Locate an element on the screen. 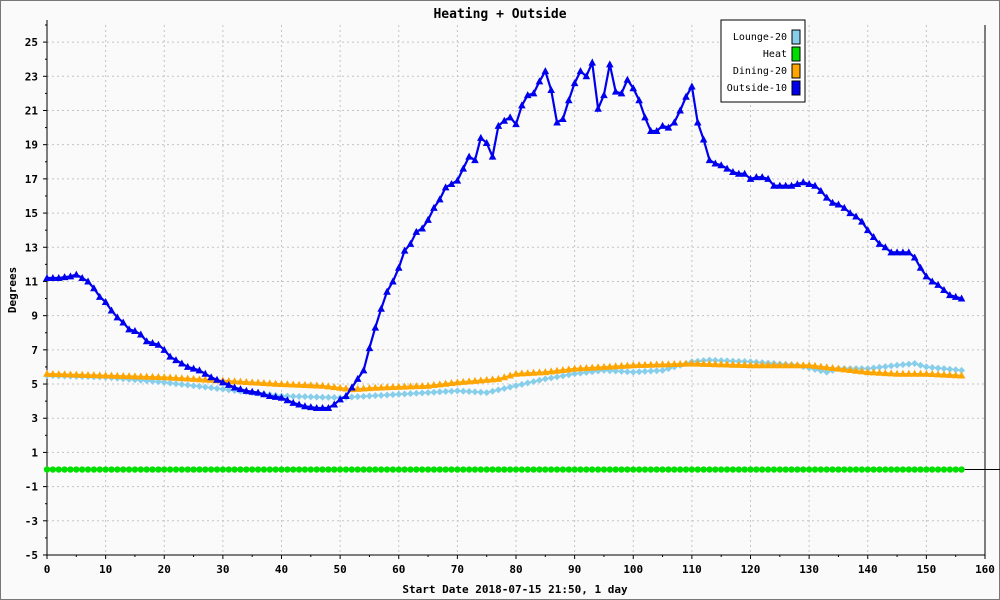 This screenshot has height=600, width=1000. legend-box is located at coordinates (763, 61).